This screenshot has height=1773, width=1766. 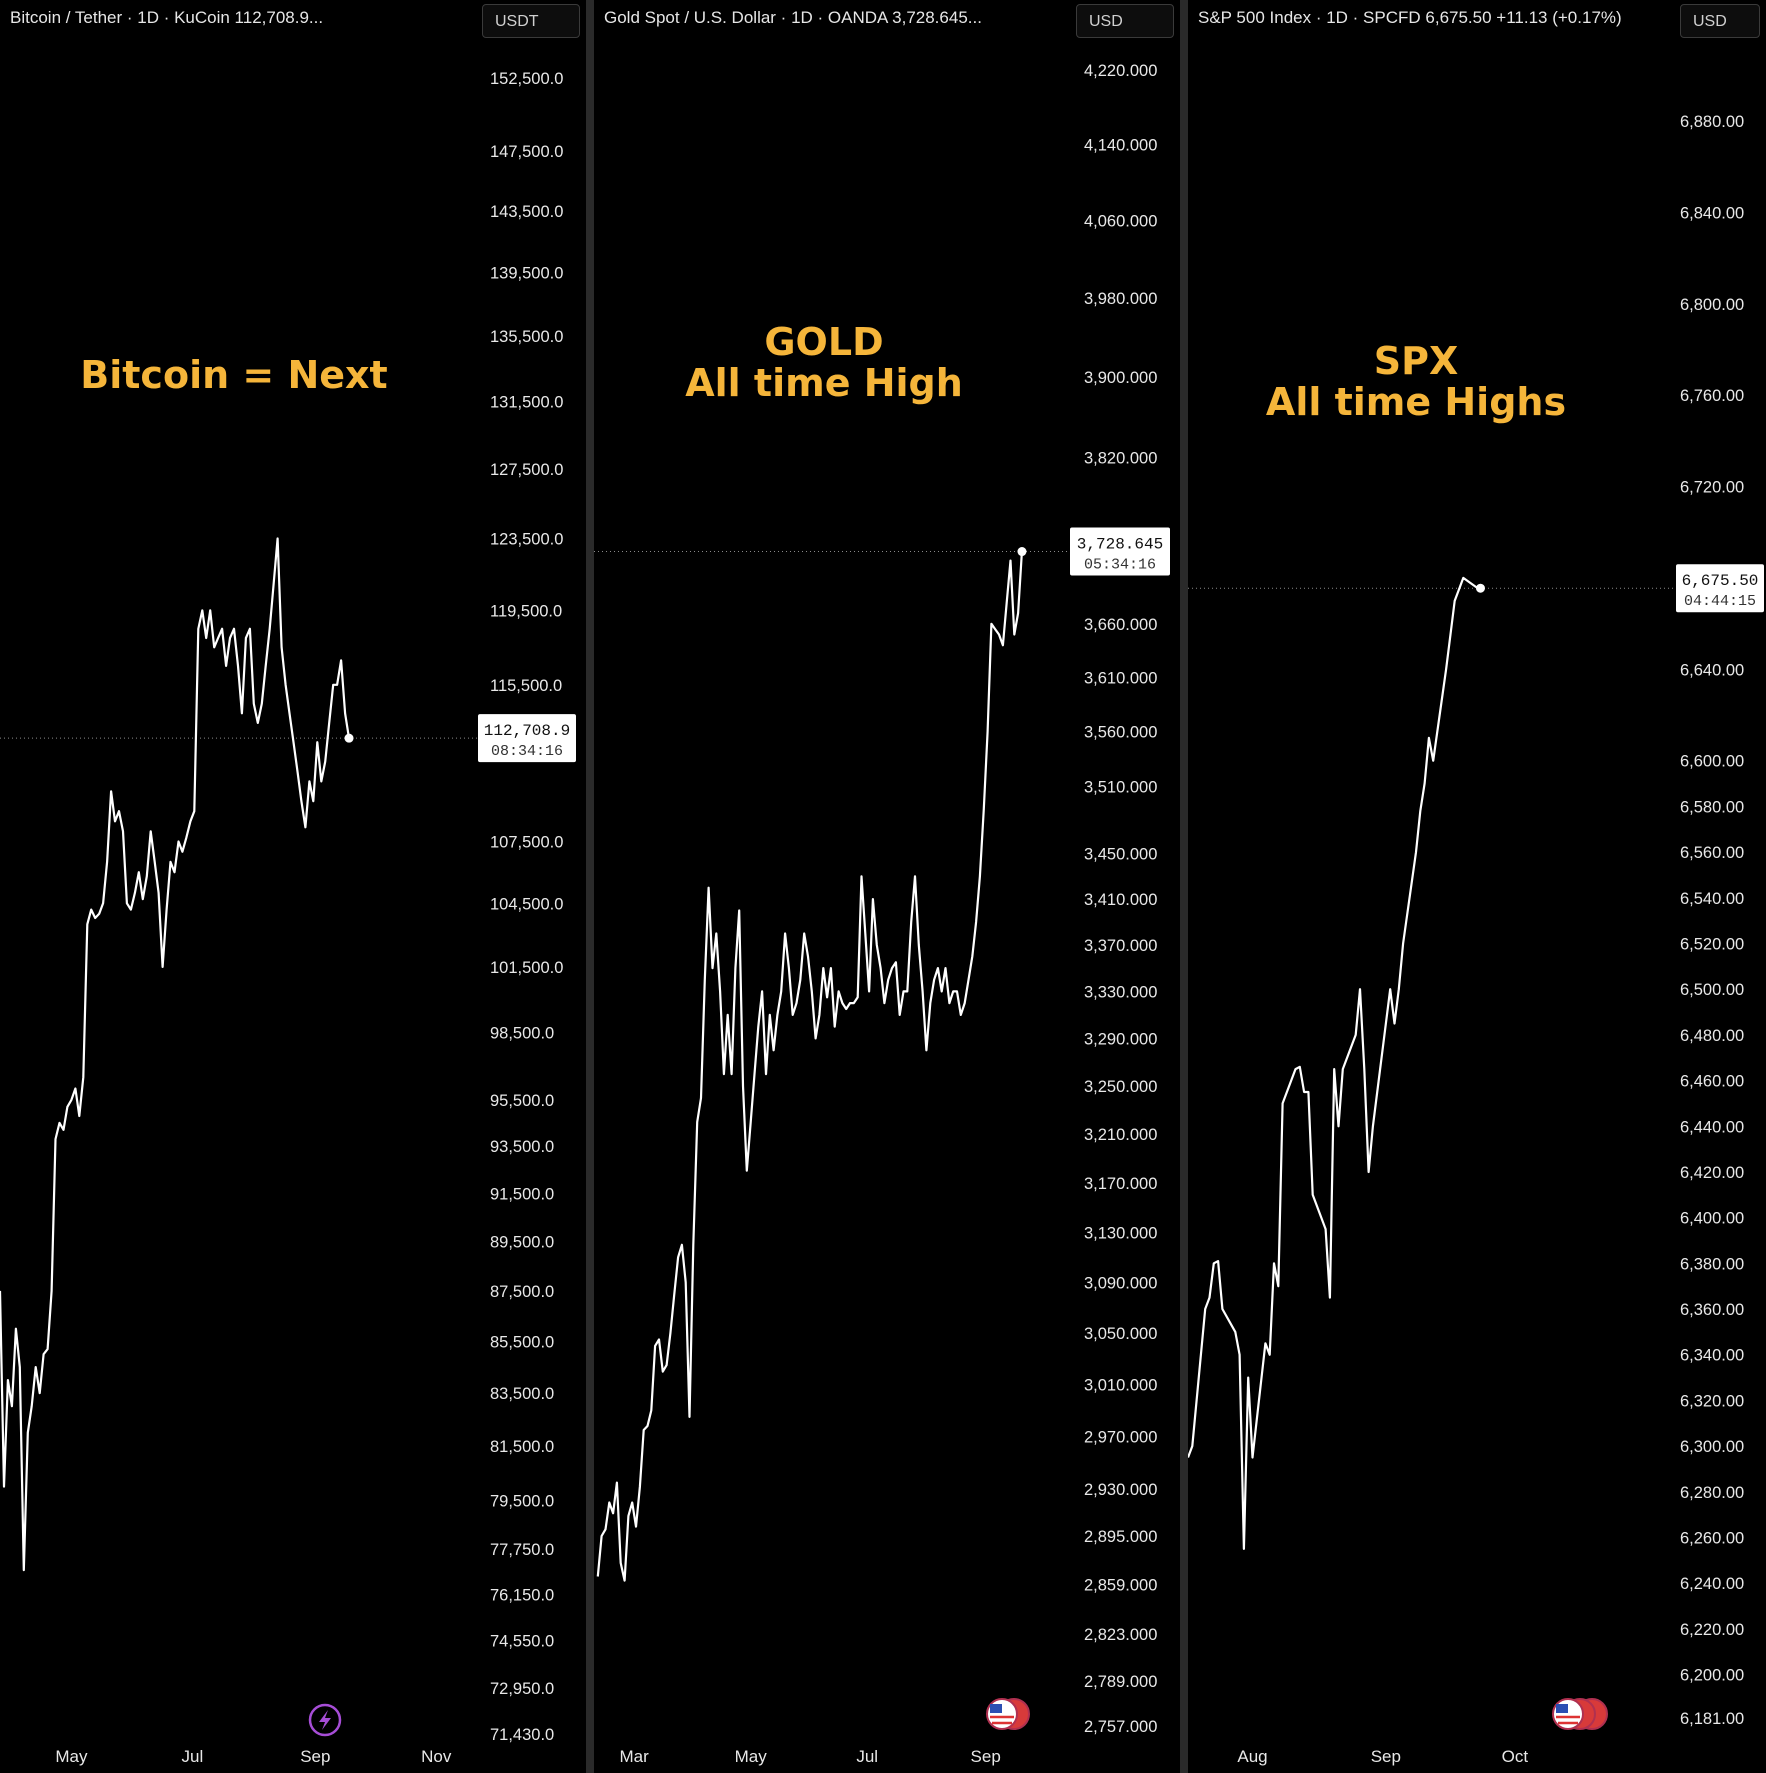 I want to click on y-tick-label: 6,800.00, so click(x=1712, y=305).